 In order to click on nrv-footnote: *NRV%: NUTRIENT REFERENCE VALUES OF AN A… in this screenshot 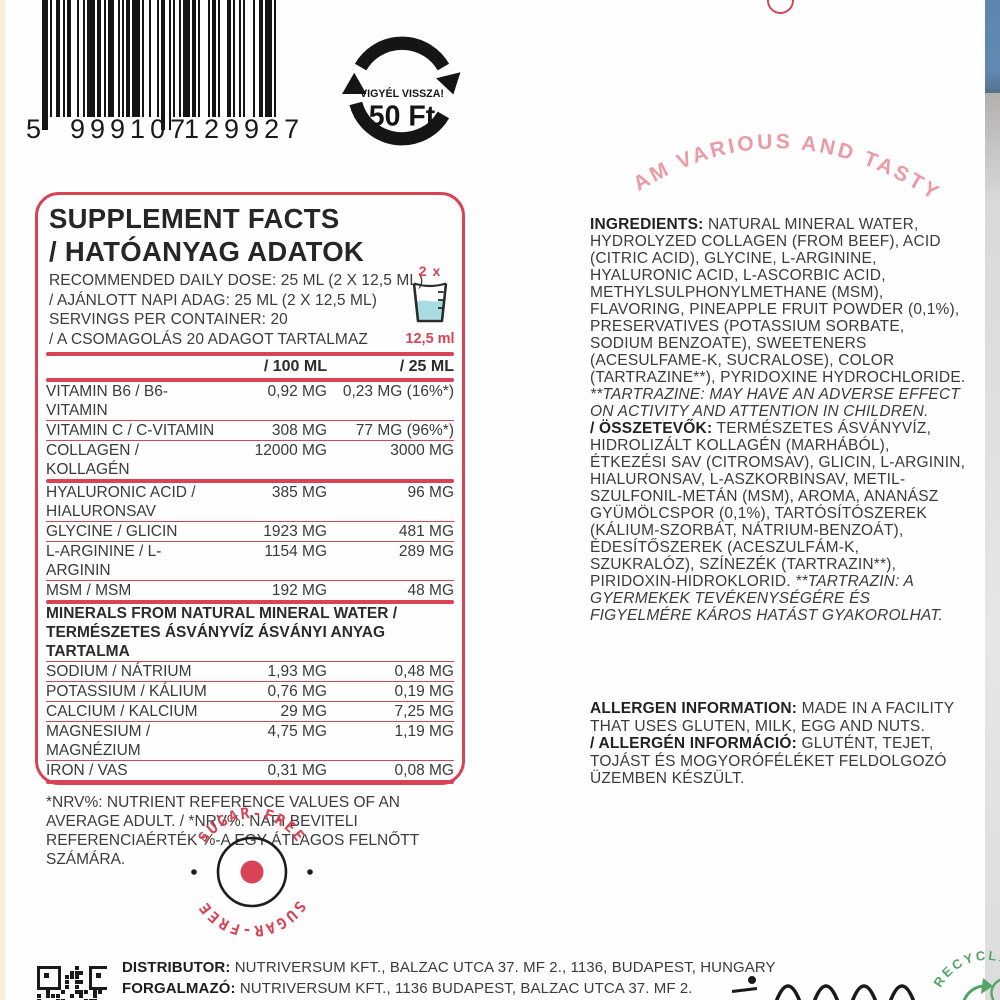, I will do `click(232, 831)`.